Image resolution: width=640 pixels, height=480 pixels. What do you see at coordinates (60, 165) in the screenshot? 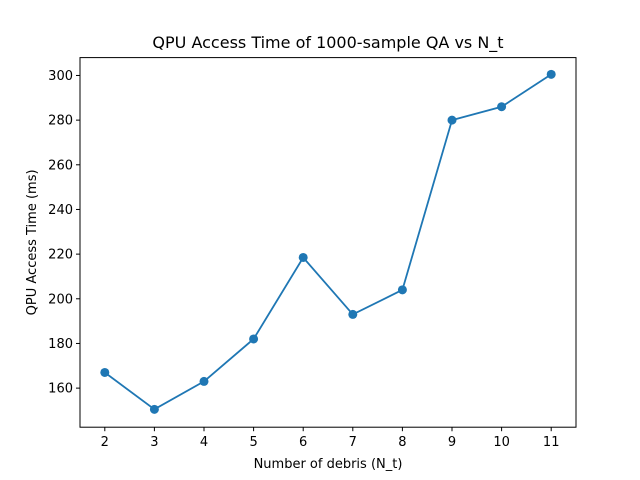
I see `y-tick-label: 260` at bounding box center [60, 165].